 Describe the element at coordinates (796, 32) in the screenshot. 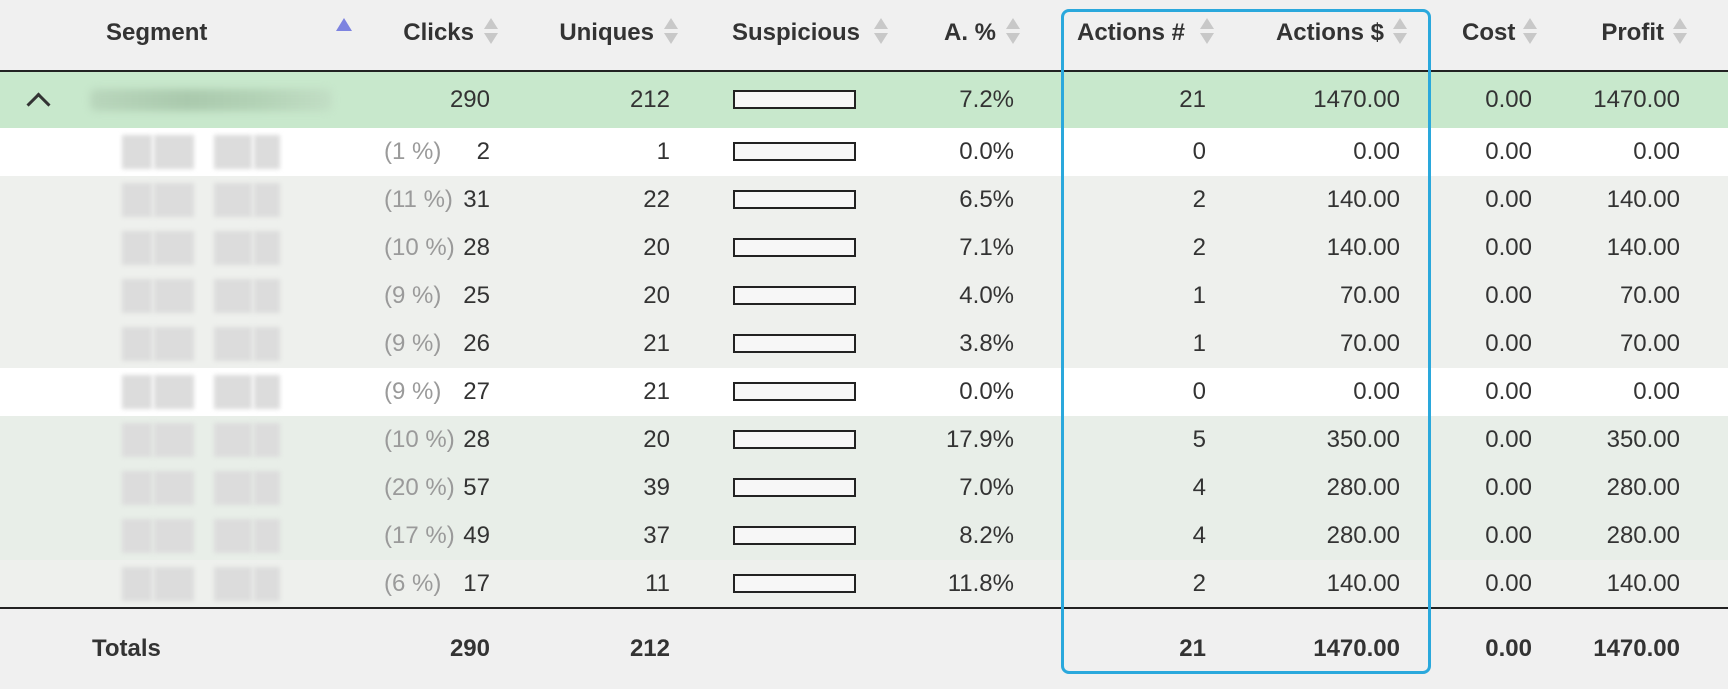

I see `column-header-suspicious: Suspicious` at that location.